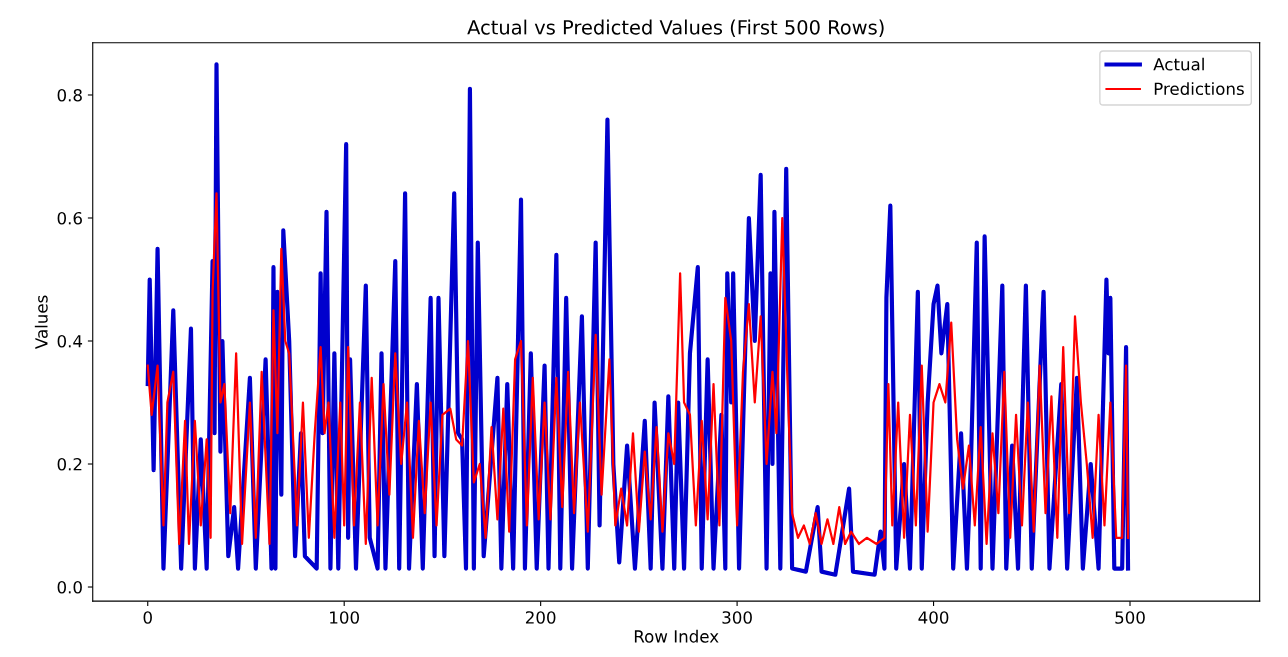 Image resolution: width=1288 pixels, height=657 pixels. What do you see at coordinates (676, 636) in the screenshot?
I see `x-axis-title: Row Index` at bounding box center [676, 636].